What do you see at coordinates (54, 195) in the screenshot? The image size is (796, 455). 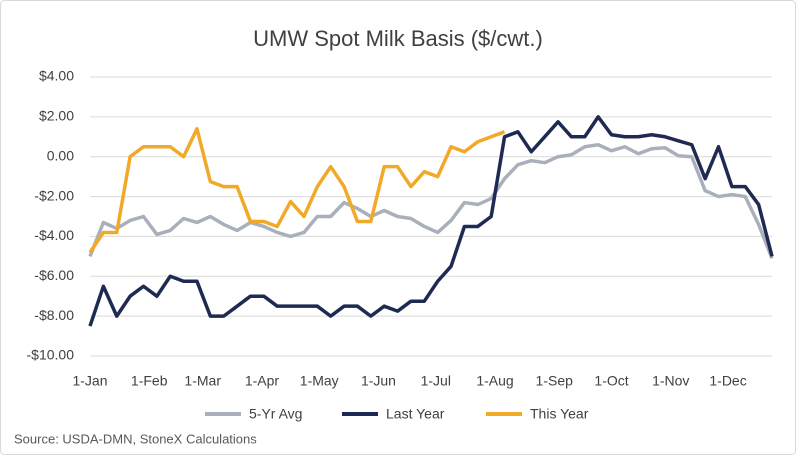 I see `y-tick-label: -$2.00` at bounding box center [54, 195].